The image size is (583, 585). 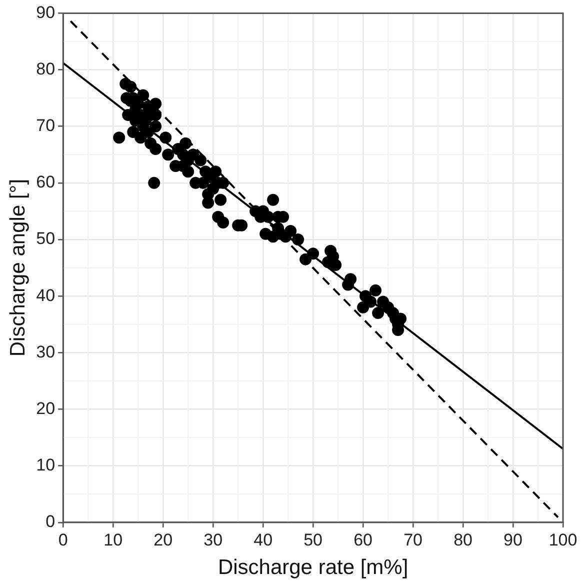 I want to click on y-tick-label: 70, so click(x=46, y=126).